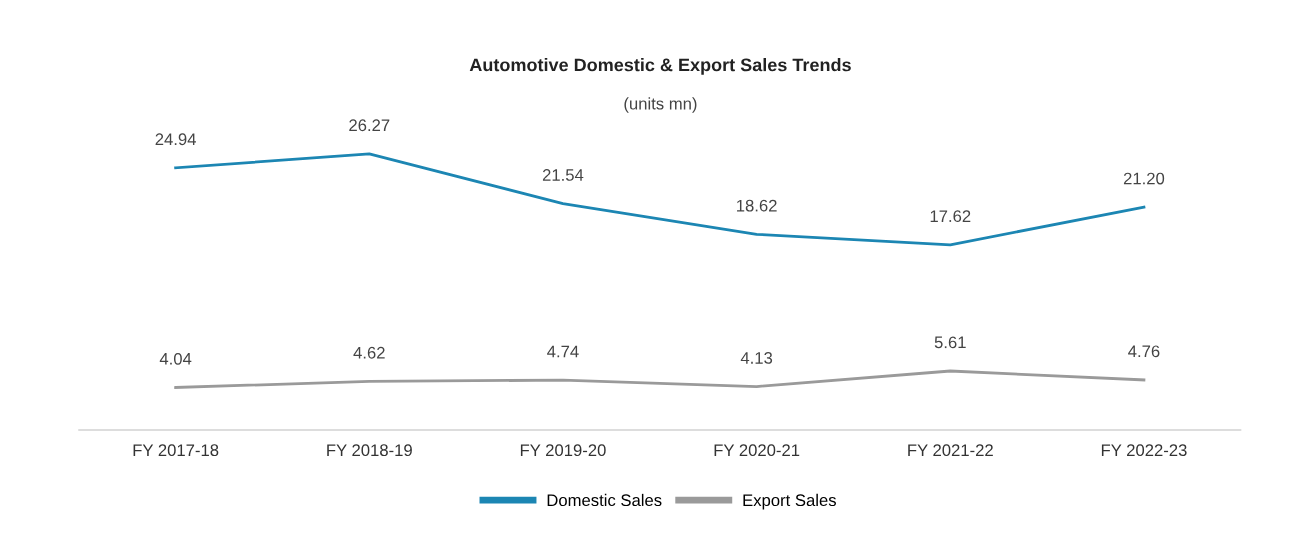 The height and width of the screenshot is (547, 1313). Describe the element at coordinates (757, 205) in the screenshot. I see `data-label: 18.62` at that location.